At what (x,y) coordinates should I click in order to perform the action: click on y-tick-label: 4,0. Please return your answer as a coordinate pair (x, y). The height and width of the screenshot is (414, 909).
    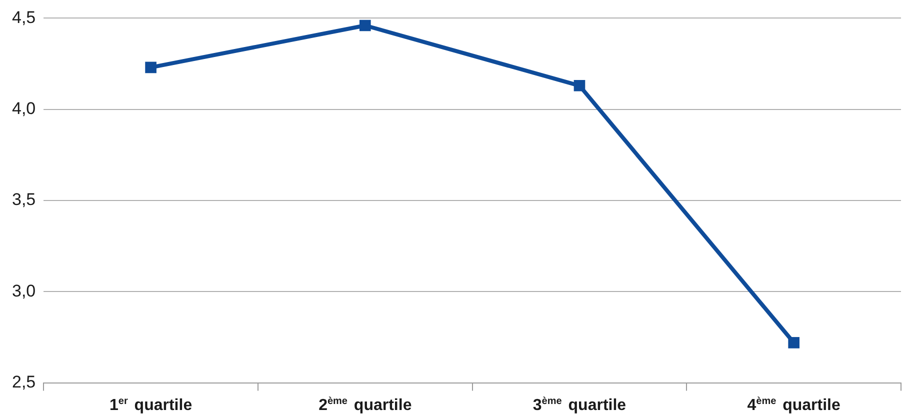
    Looking at the image, I should click on (24, 108).